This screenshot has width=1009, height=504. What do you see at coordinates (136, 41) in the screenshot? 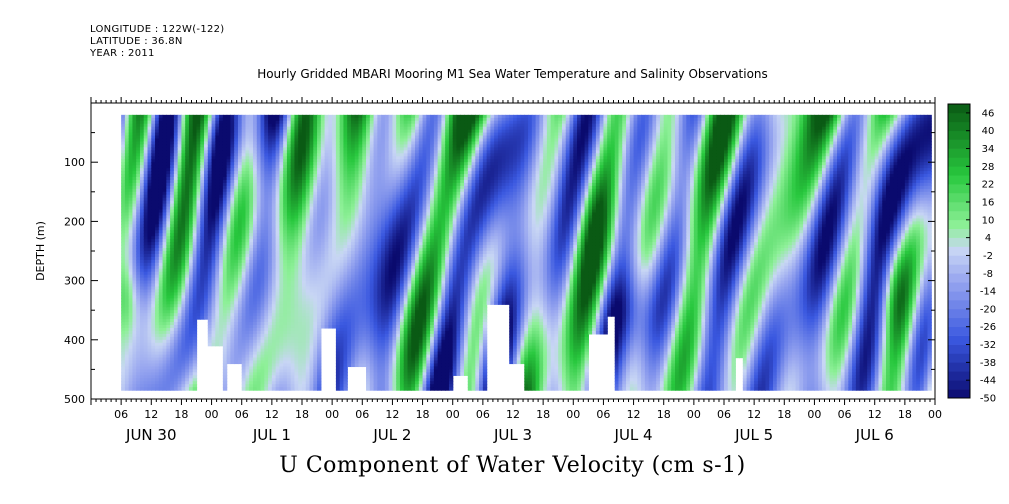
I see `latitude-label: LATITUDE : 36.8N` at bounding box center [136, 41].